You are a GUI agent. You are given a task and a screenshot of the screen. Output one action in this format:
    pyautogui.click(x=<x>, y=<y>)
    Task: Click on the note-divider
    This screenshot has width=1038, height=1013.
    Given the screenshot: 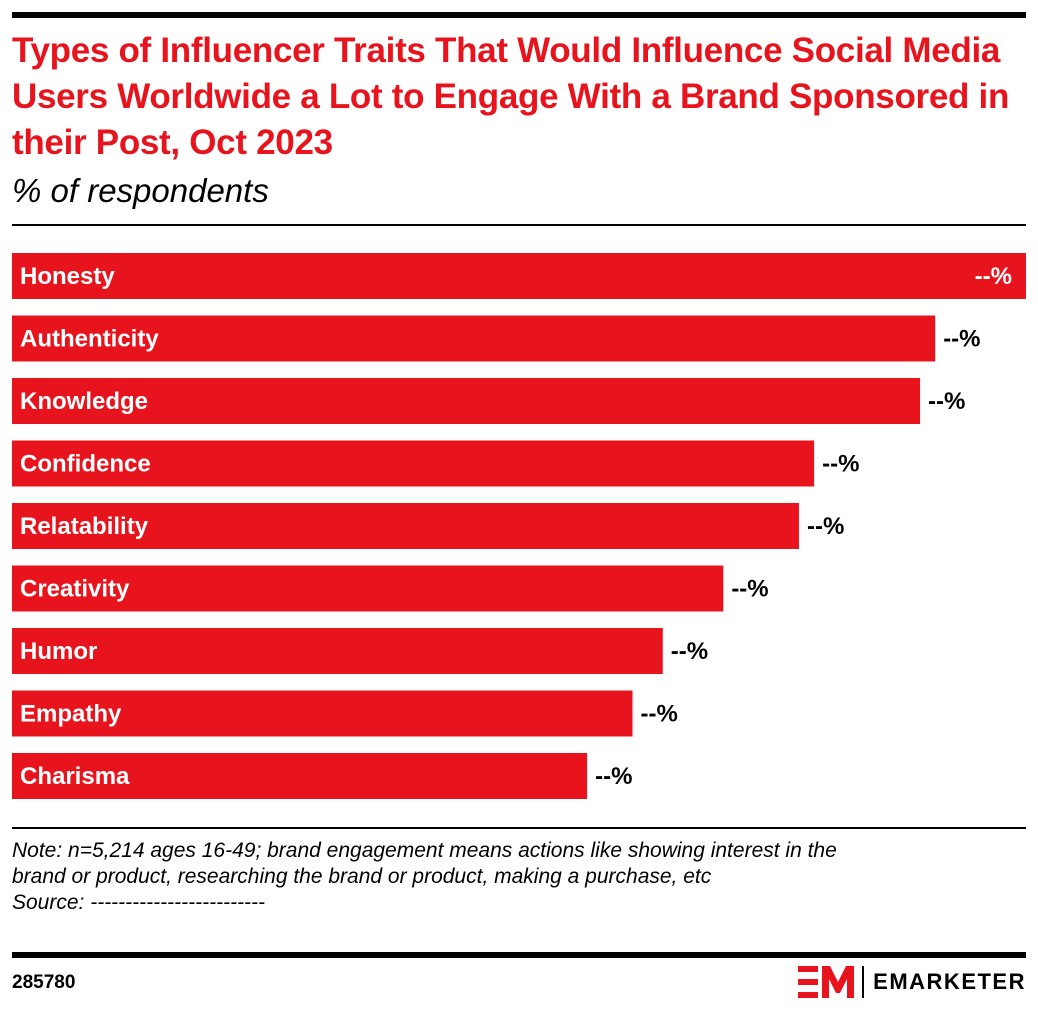 What is the action you would take?
    pyautogui.click(x=519, y=828)
    